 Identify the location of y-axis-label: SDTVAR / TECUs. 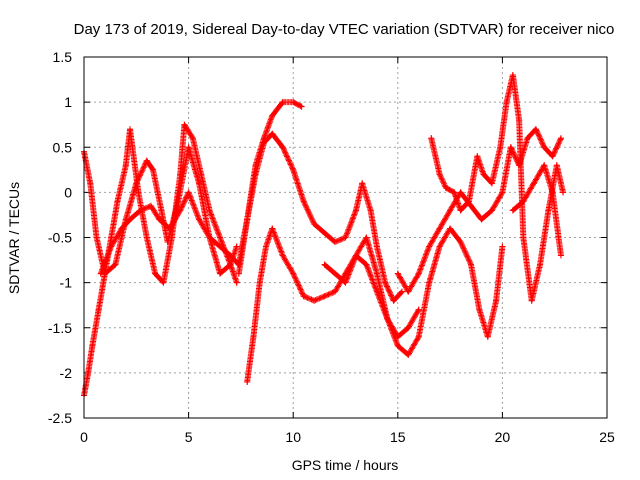
(14, 238).